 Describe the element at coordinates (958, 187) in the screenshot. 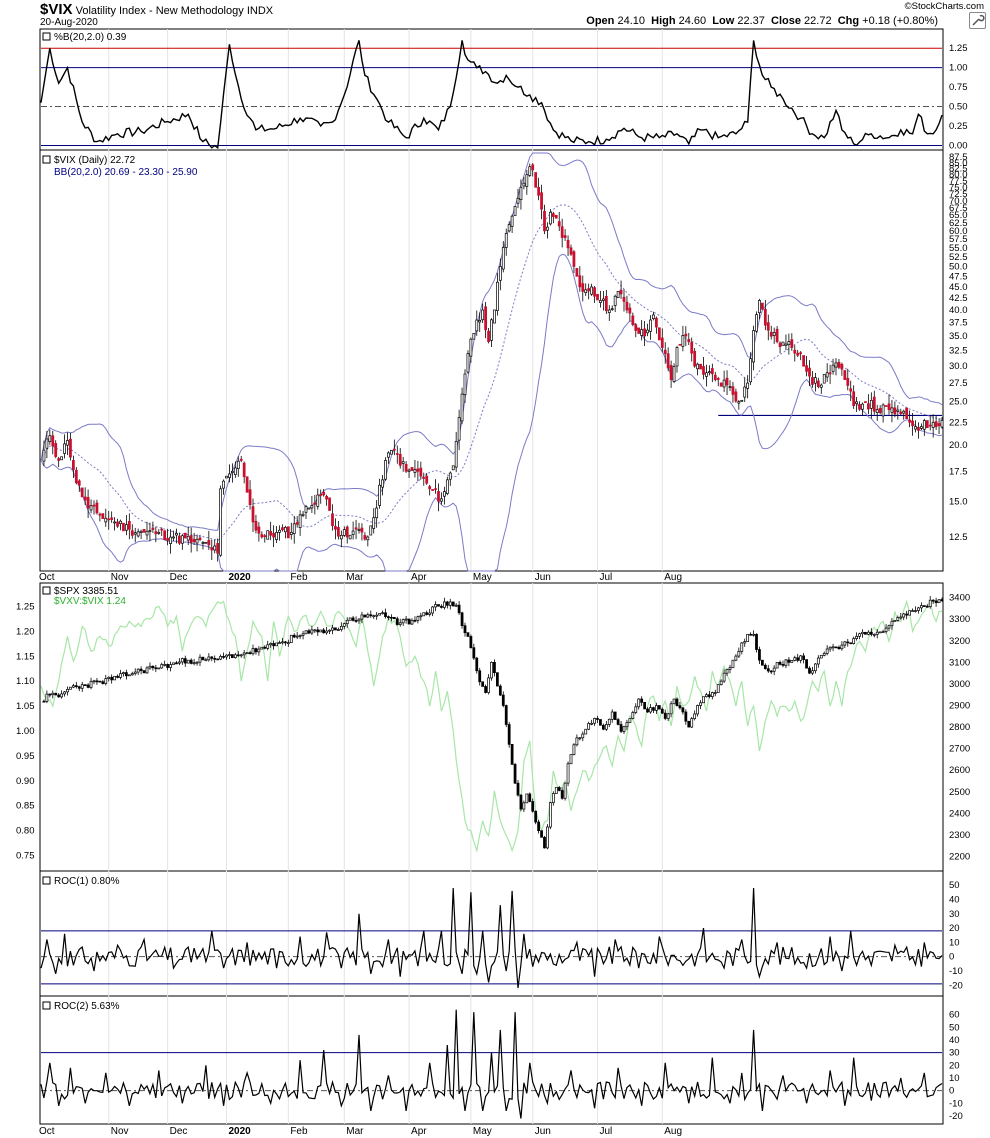

I see `vix-tick-label: 75.0` at that location.